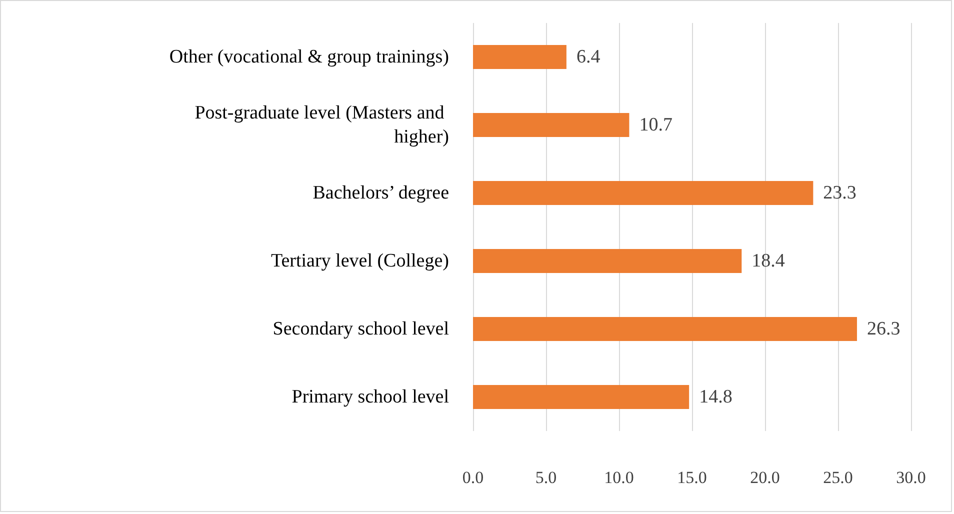 The image size is (954, 514). Describe the element at coordinates (321, 125) in the screenshot. I see `y-tick-label: Post-graduate level (Masters and higher)` at that location.